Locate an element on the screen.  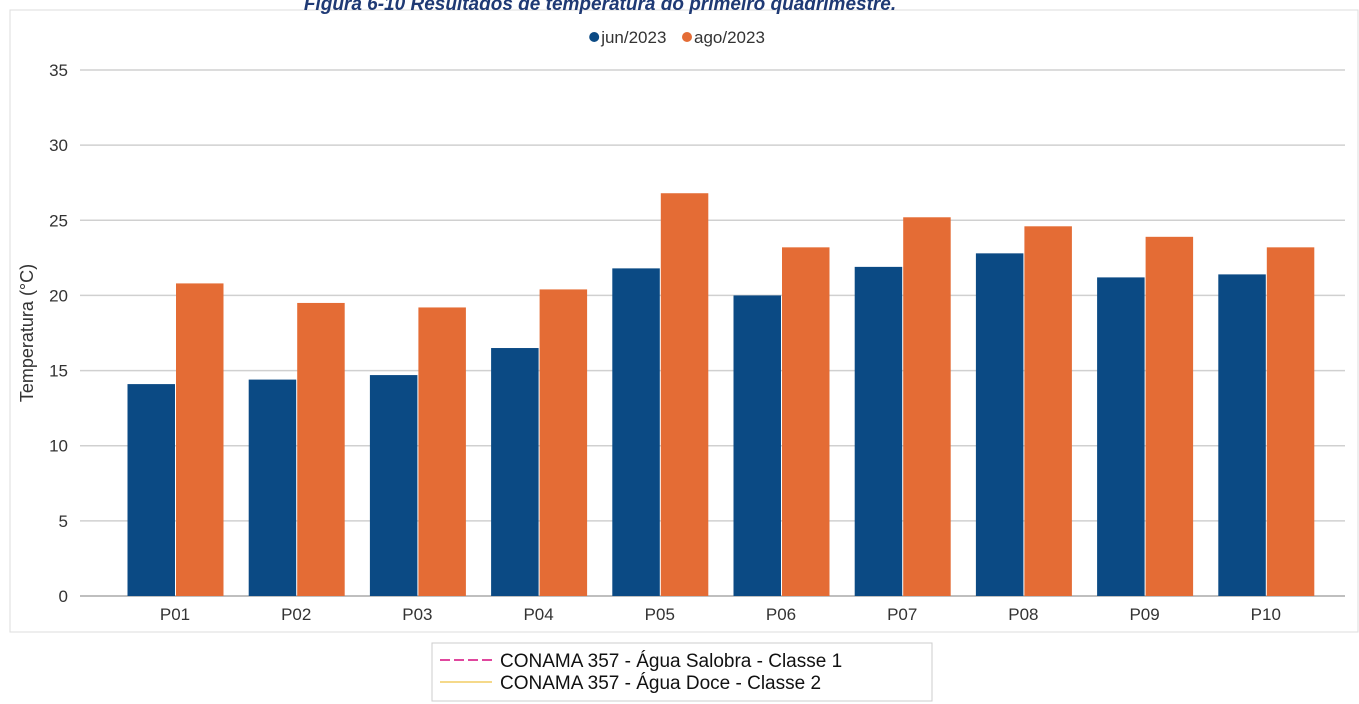
x-tick-label: P02 is located at coordinates (296, 614).